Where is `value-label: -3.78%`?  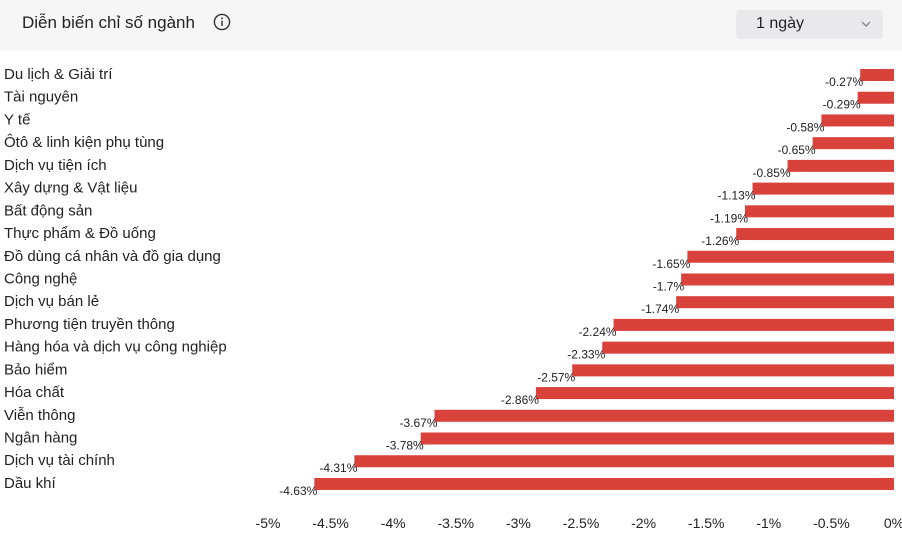 value-label: -3.78% is located at coordinates (405, 446).